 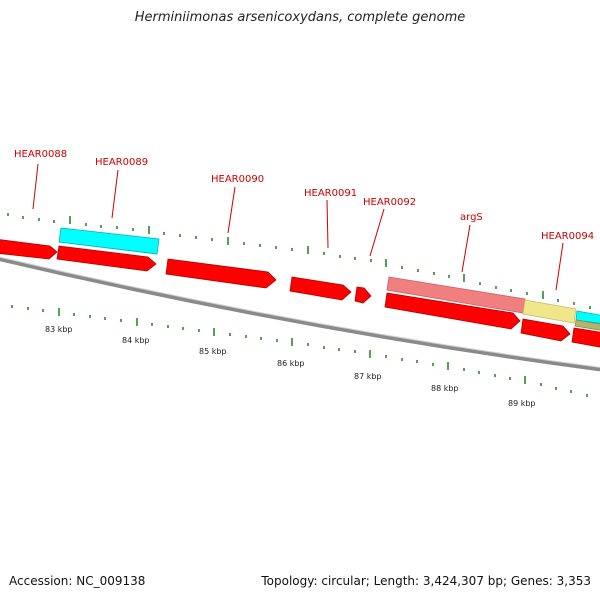 I want to click on cds-arrow-hear0091, so click(x=320, y=288).